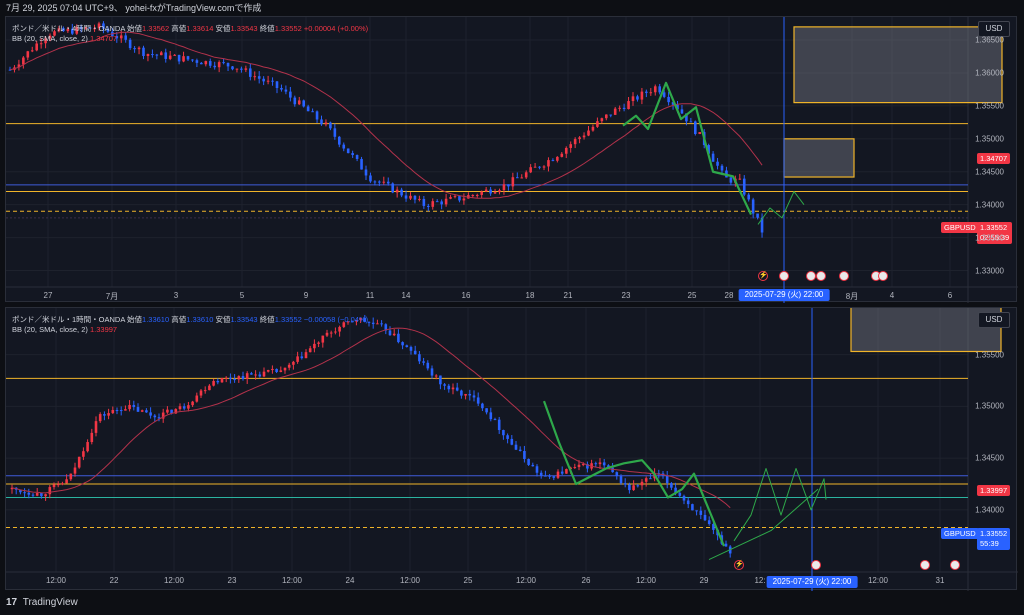  What do you see at coordinates (994, 490) in the screenshot?
I see `bb-price-tag: 1.33997` at bounding box center [994, 490].